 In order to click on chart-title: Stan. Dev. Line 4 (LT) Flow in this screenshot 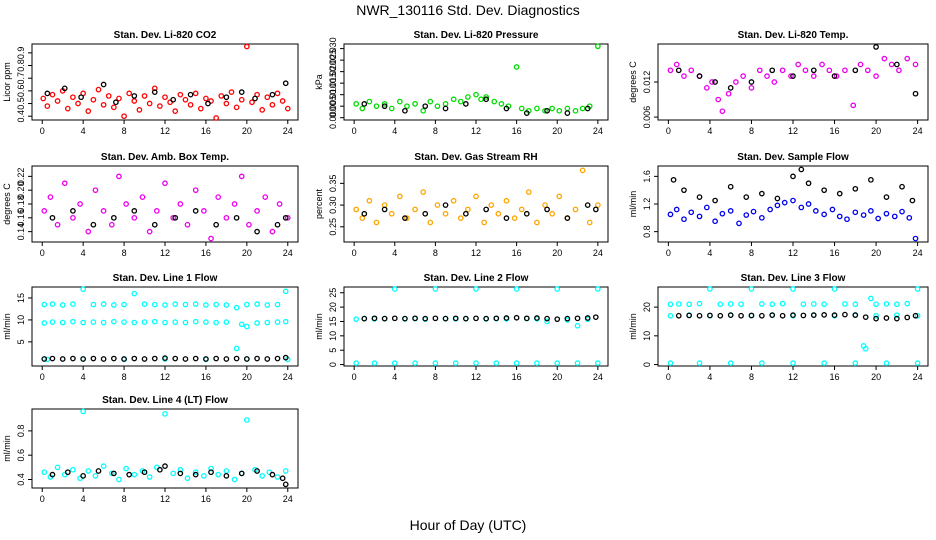, I will do `click(165, 400)`.